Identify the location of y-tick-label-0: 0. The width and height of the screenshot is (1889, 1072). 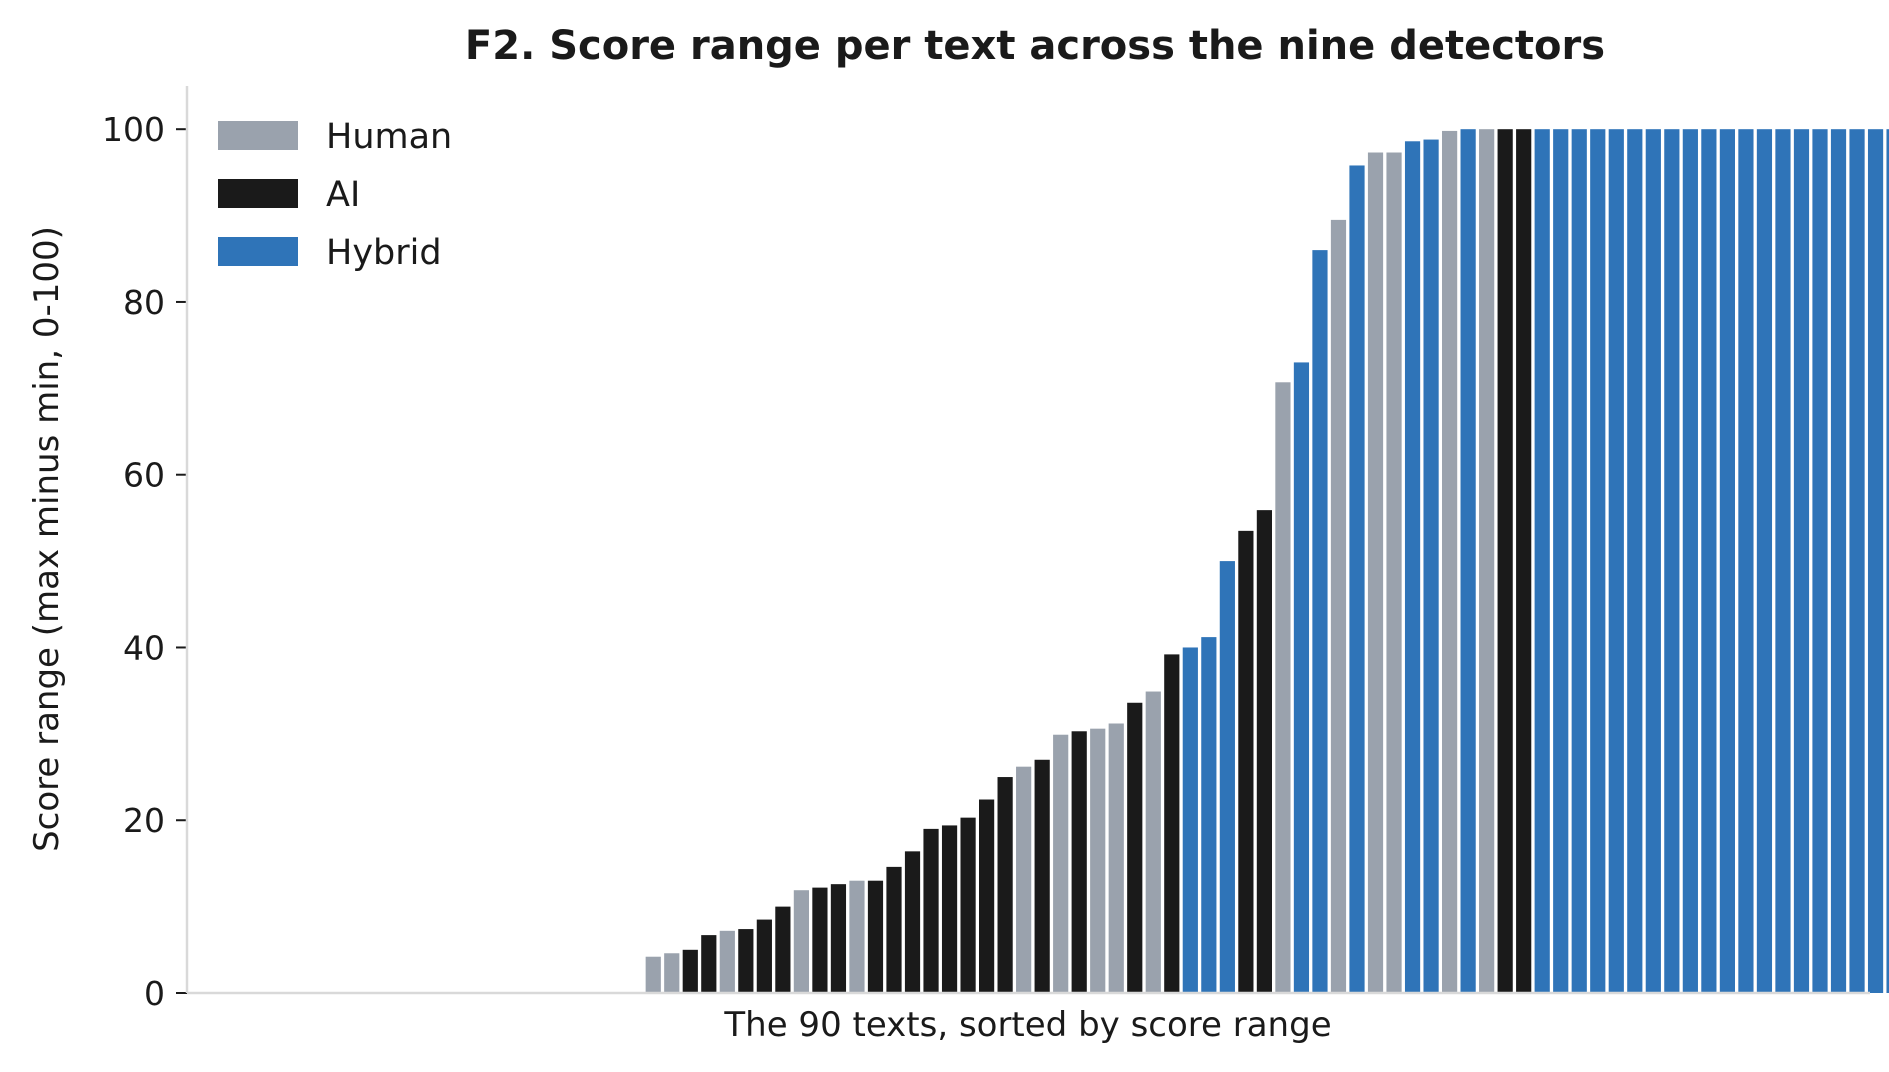
(154, 993).